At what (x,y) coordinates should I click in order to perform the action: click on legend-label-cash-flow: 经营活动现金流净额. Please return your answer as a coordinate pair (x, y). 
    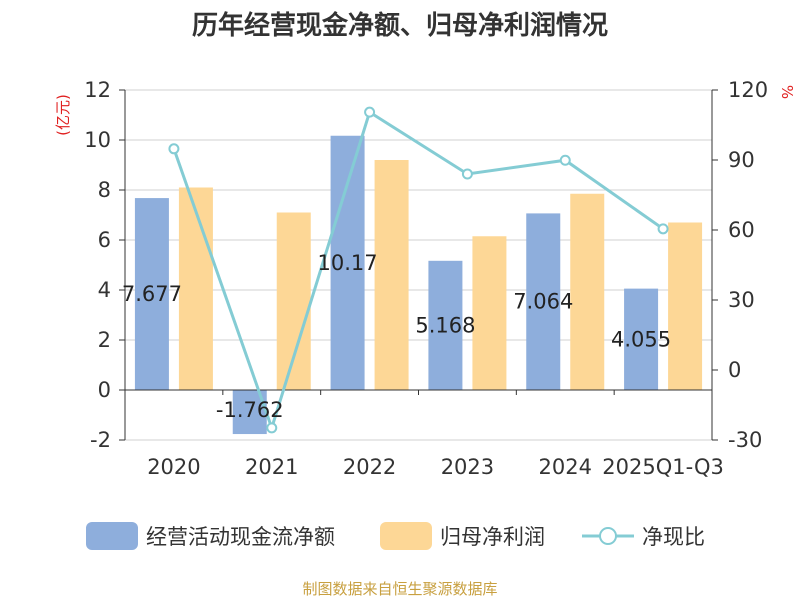
    Looking at the image, I should click on (240, 537).